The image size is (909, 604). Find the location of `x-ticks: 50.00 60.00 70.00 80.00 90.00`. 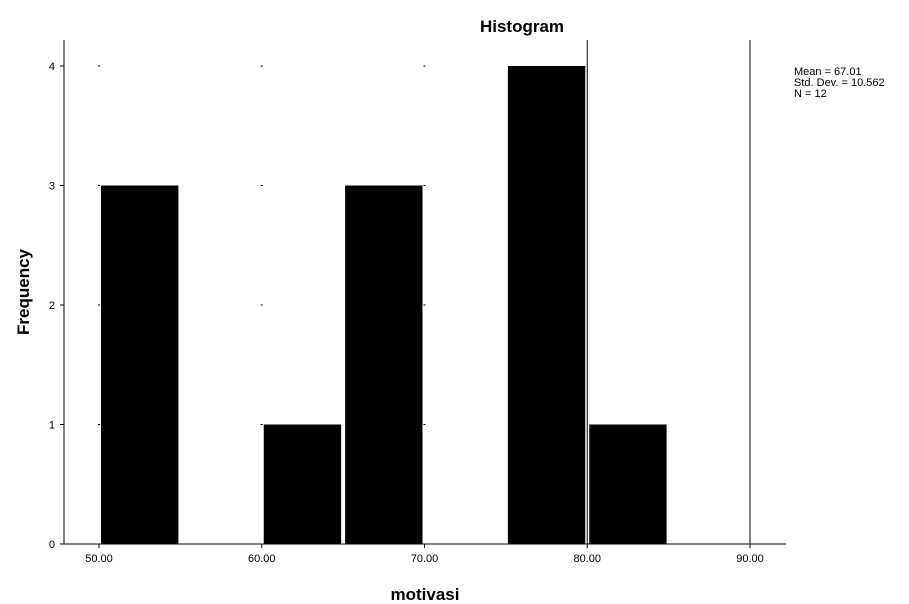

x-ticks: 50.00 60.00 70.00 80.00 90.00 is located at coordinates (424, 554).